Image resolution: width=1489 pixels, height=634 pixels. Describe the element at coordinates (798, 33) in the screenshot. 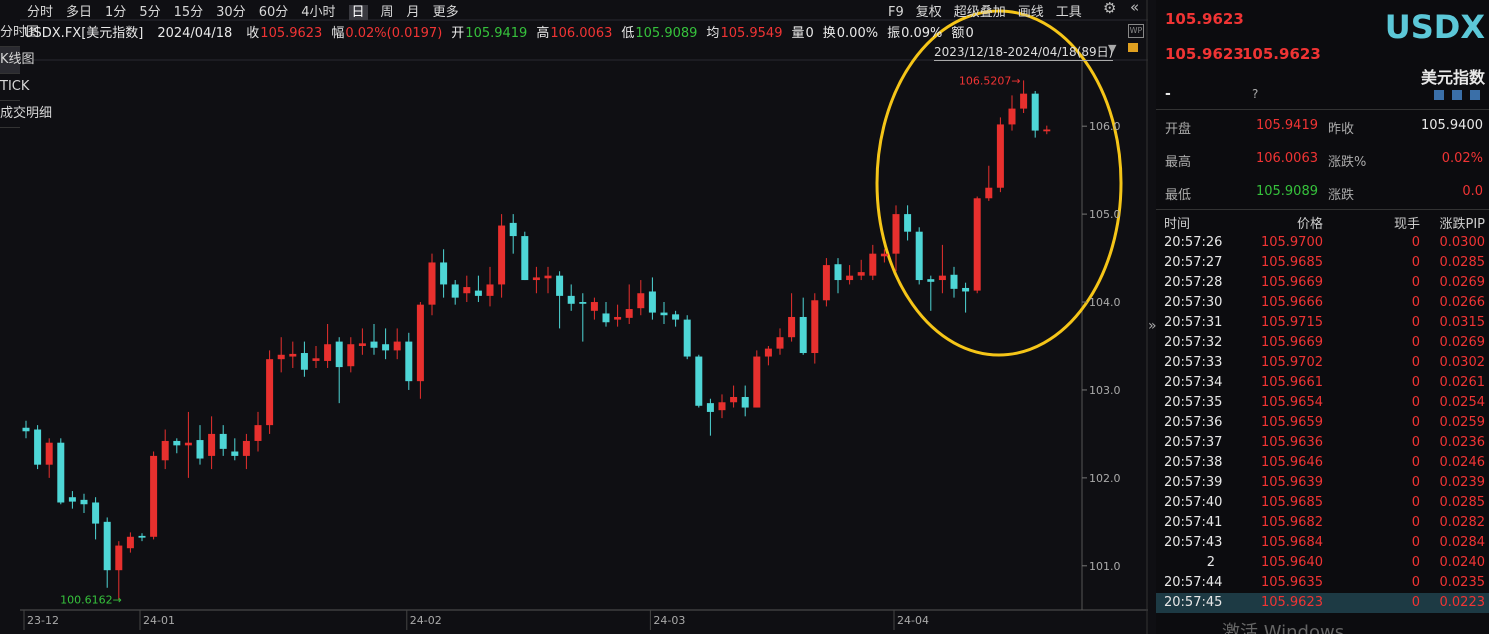

I see `info-vol-label: 量` at that location.